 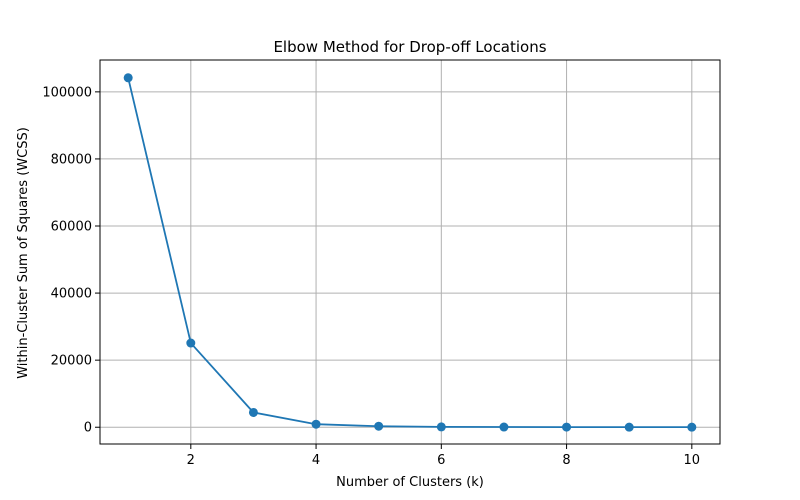 I want to click on x-tick-label: 2, so click(x=191, y=460).